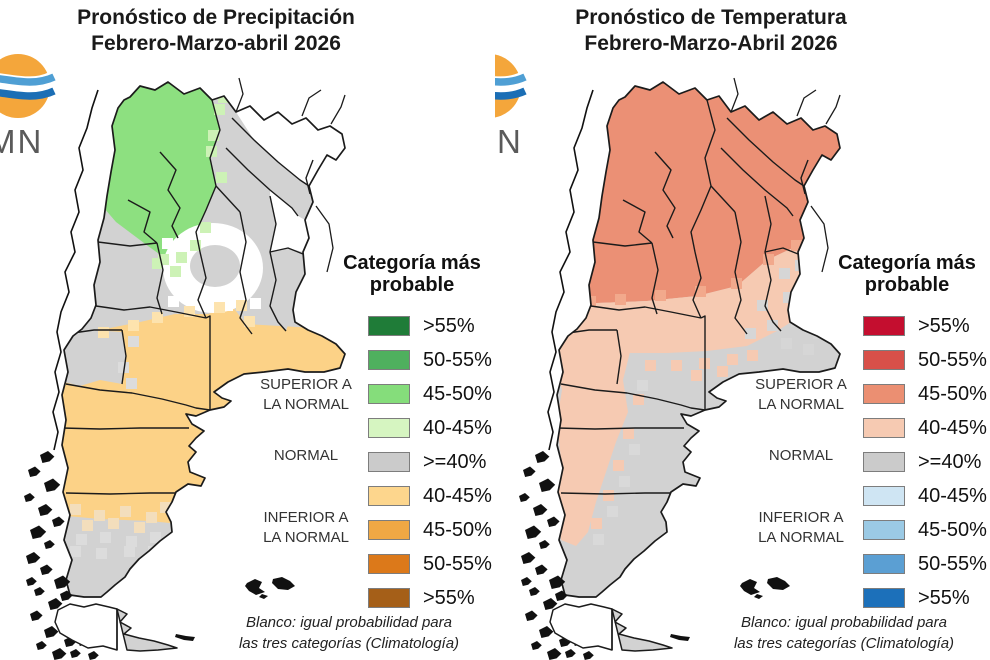 This screenshot has height=660, width=990. Describe the element at coordinates (216, 43) in the screenshot. I see `map-title-line2: Febrero-Marzo-abril 2026` at that location.